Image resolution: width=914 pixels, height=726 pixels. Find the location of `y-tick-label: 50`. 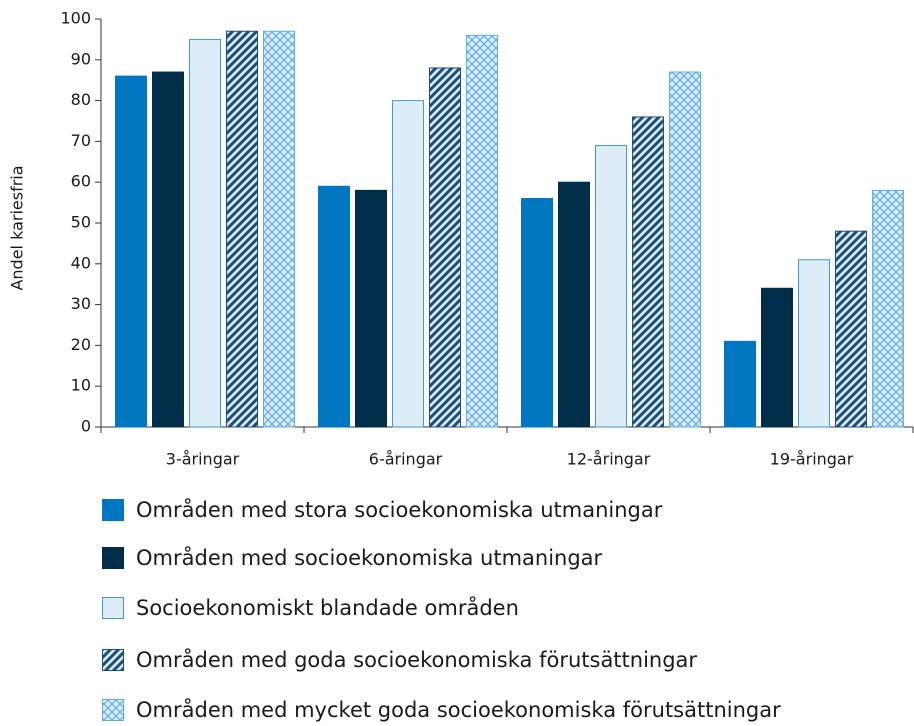

y-tick-label: 50 is located at coordinates (81, 222).